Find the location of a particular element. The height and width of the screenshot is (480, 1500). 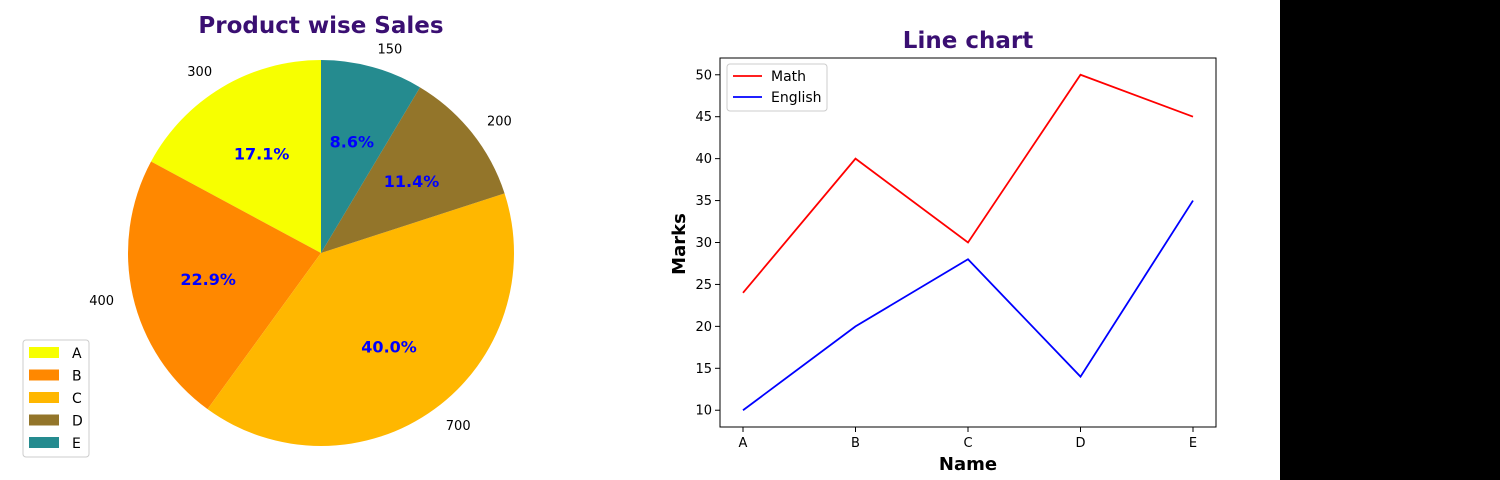

line-legend-label-english: English is located at coordinates (796, 98).